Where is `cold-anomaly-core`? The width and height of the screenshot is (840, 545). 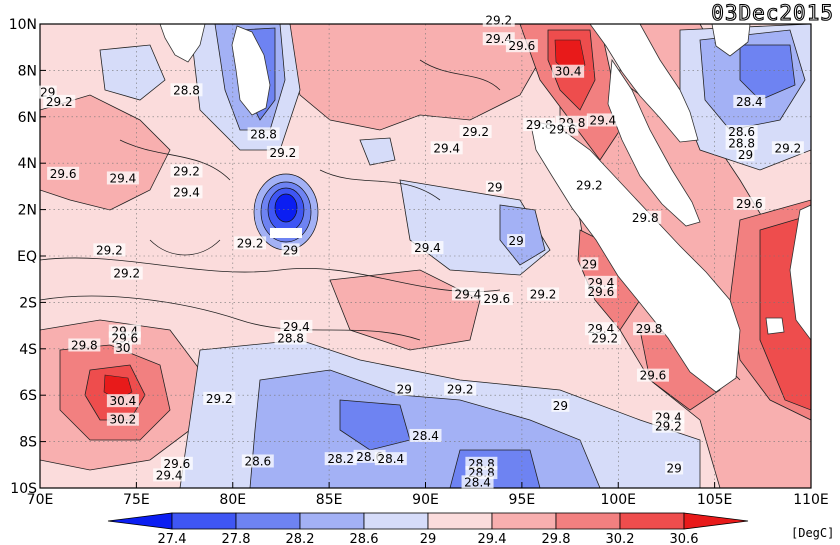 cold-anomaly-core is located at coordinates (286, 208).